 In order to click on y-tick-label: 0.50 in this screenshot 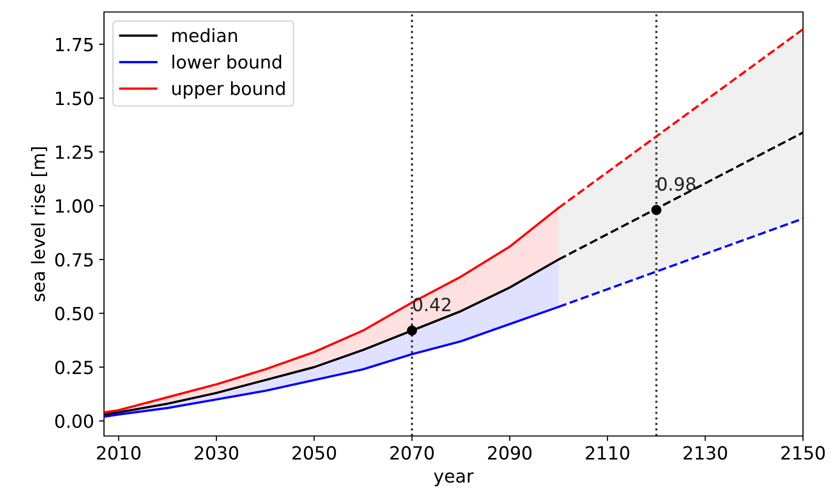, I will do `click(74, 313)`.